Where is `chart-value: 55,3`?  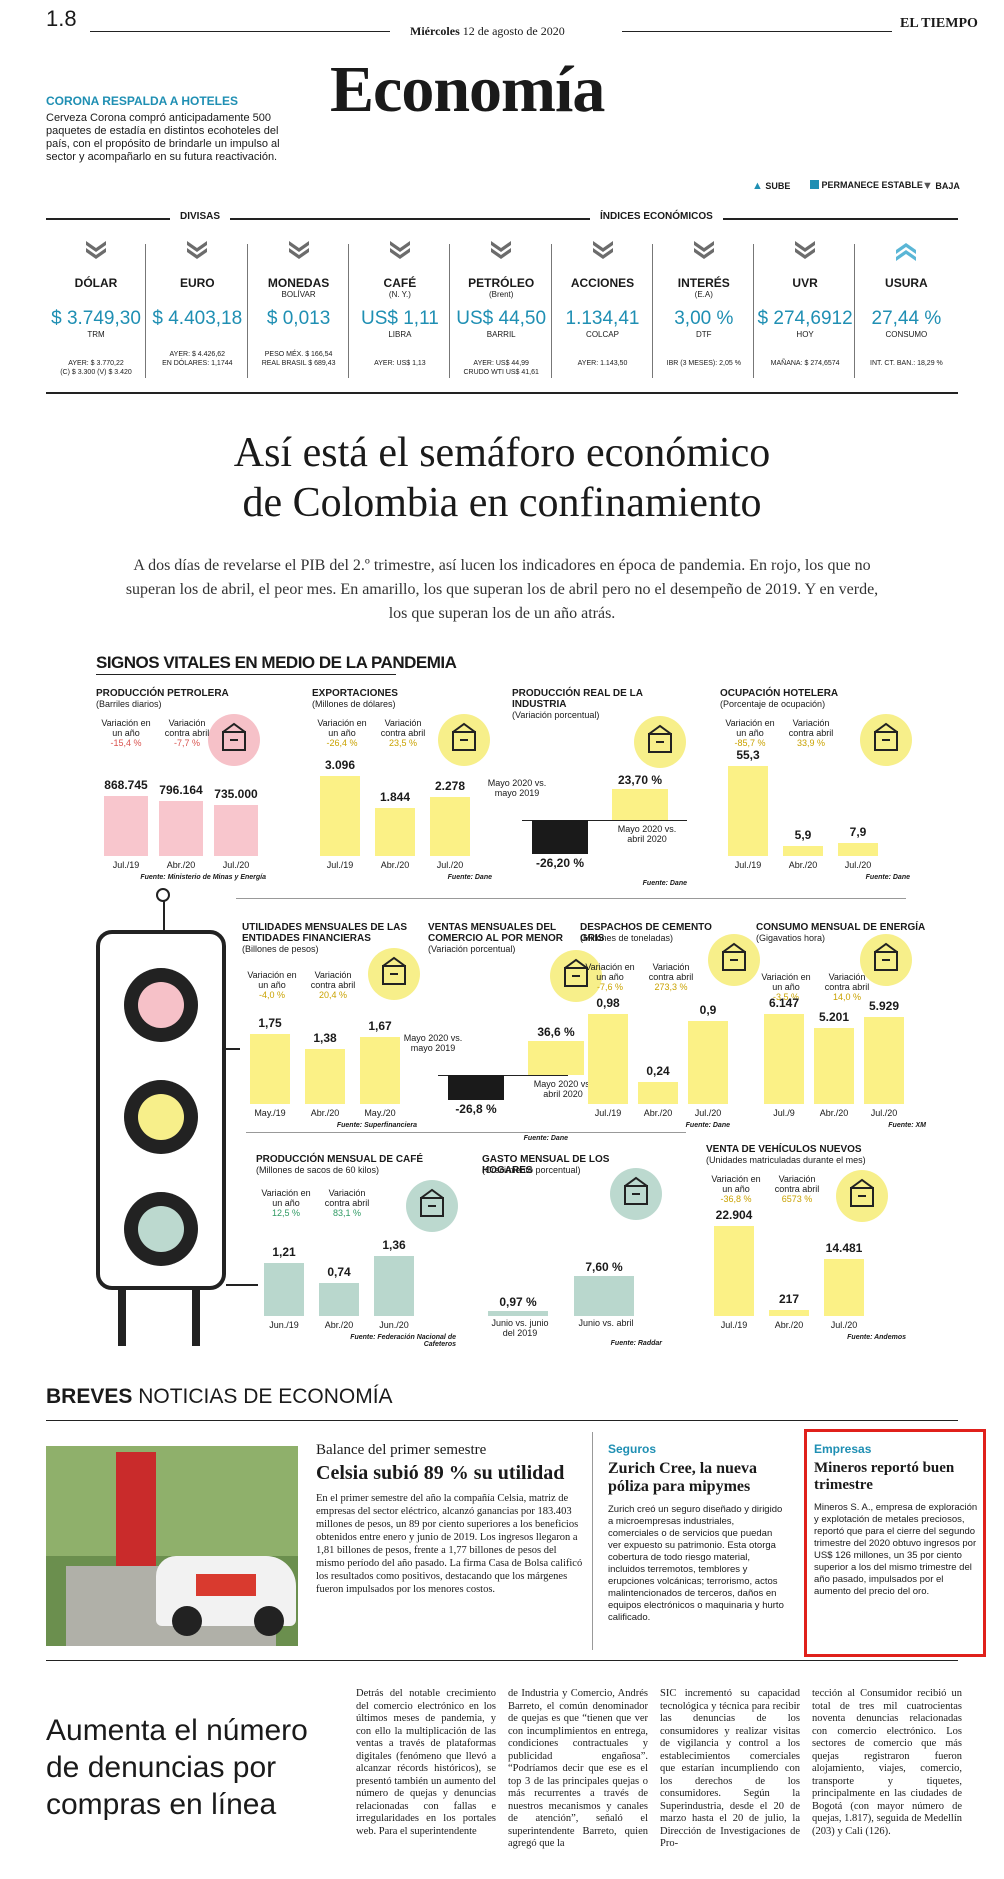
chart-value: 55,3 is located at coordinates (748, 755).